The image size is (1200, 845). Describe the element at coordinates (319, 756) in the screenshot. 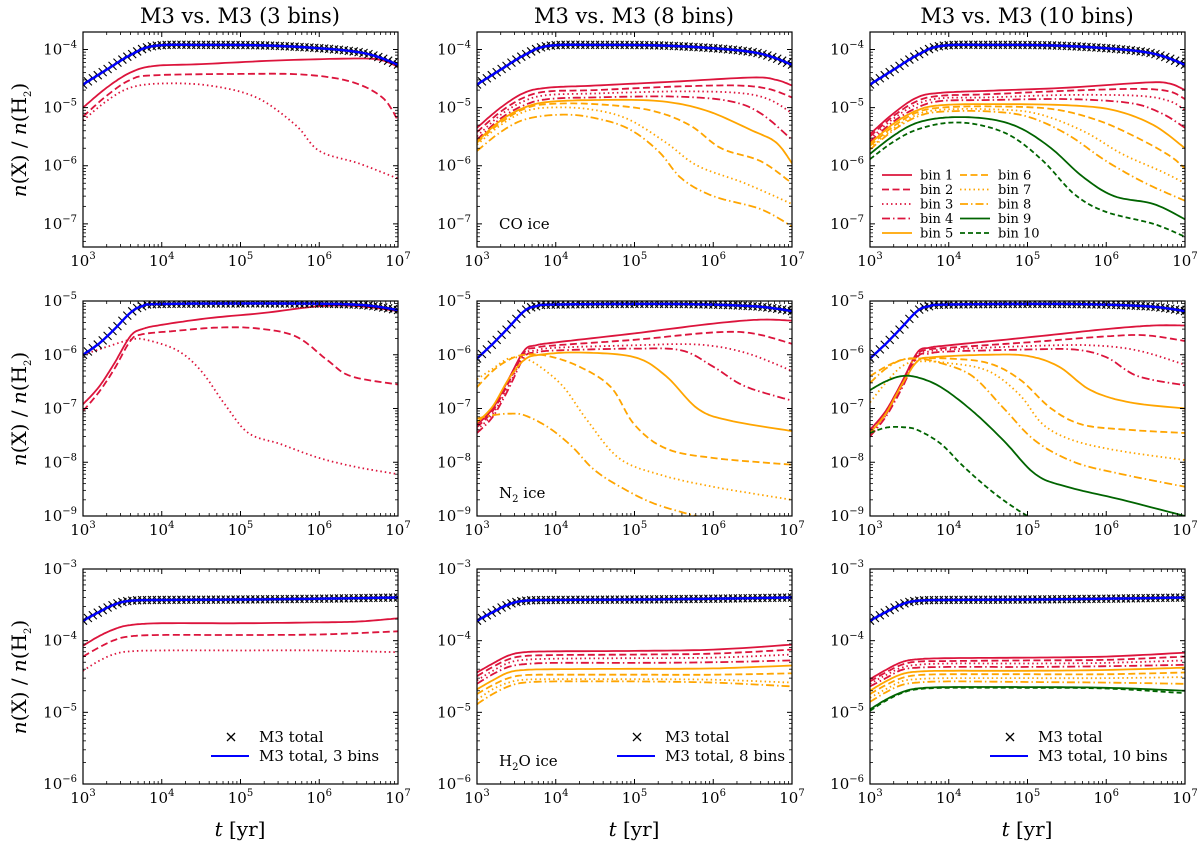

I see `legend-label-m3-total-bins: M3 total, 3 bins` at that location.